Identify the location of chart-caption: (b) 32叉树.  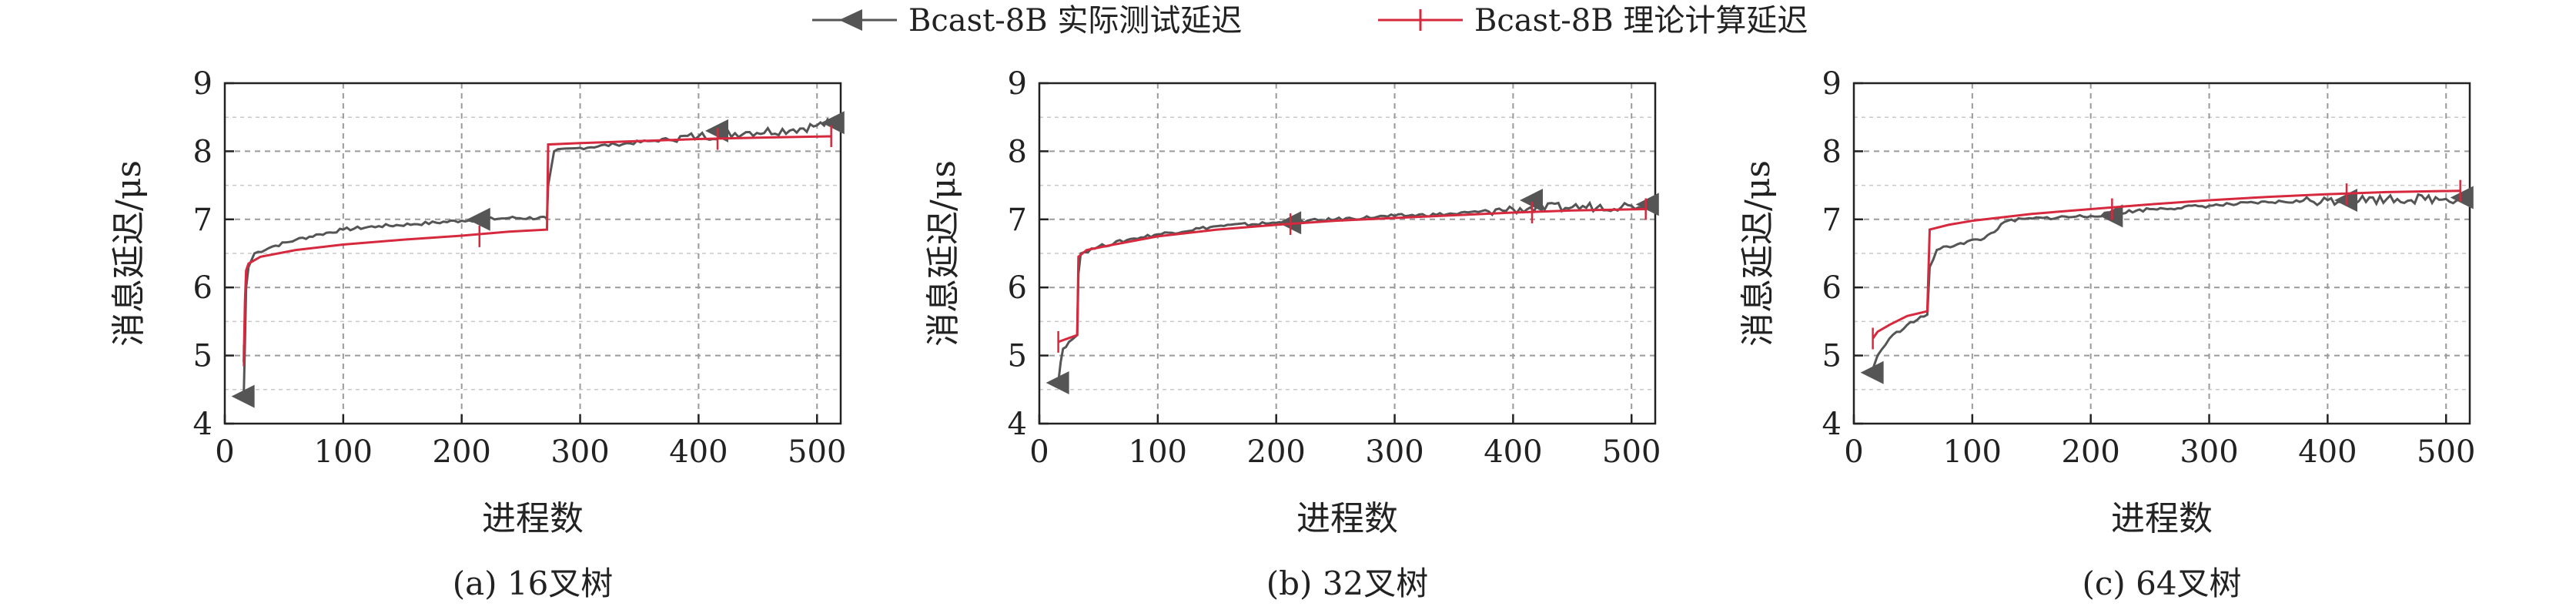
(1347, 583).